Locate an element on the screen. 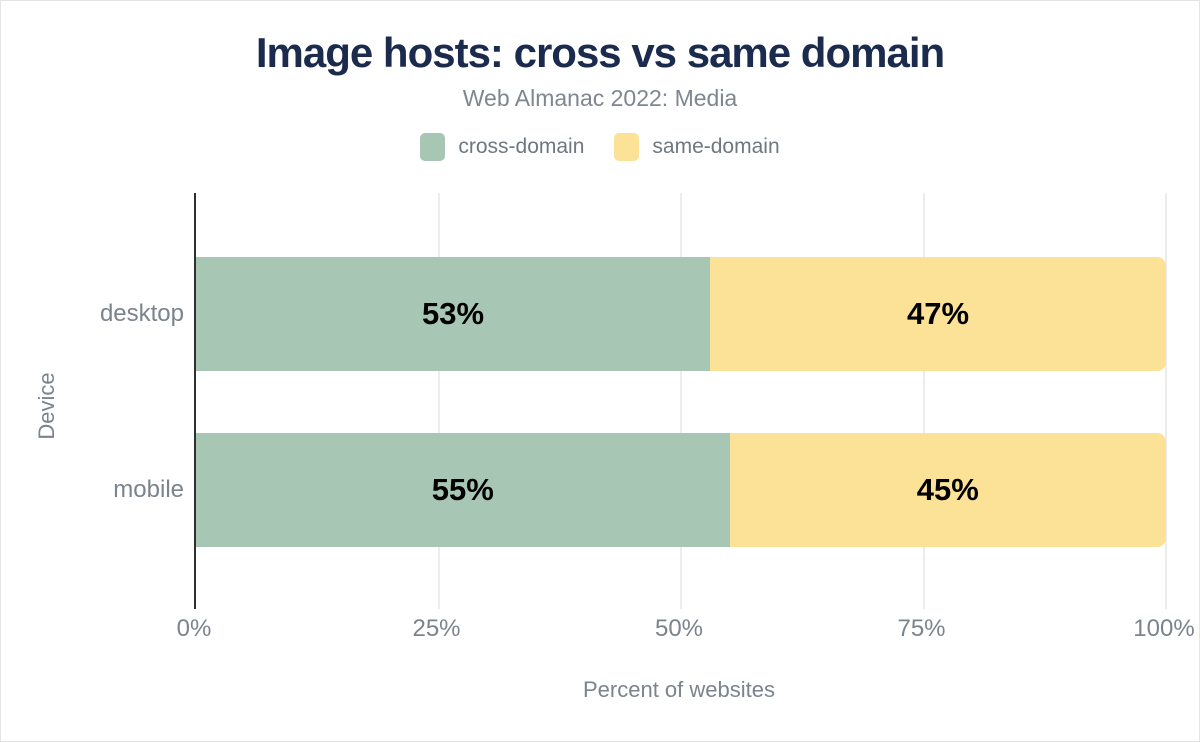 The image size is (1200, 742). legend-label: cross-domain is located at coordinates (521, 146).